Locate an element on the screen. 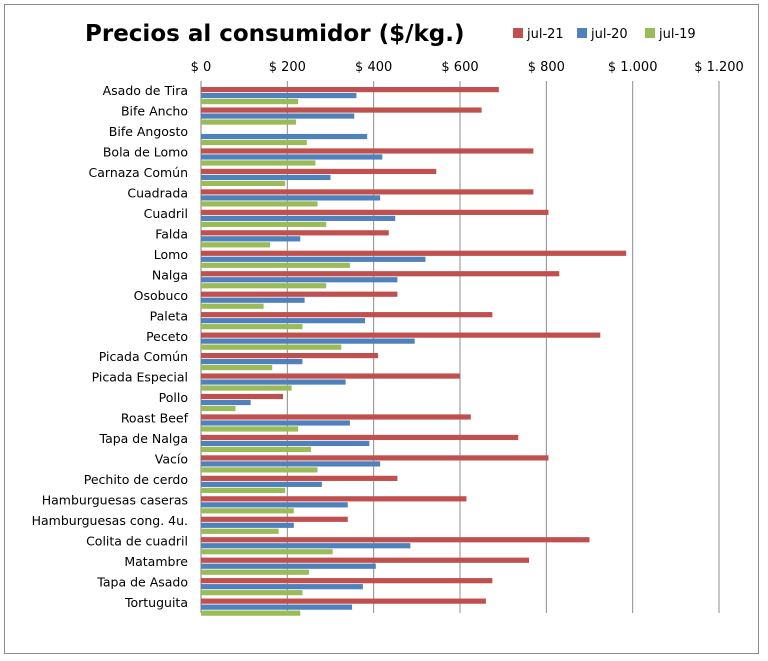 This screenshot has height=661, width=768. category-label: Paleta is located at coordinates (169, 315).